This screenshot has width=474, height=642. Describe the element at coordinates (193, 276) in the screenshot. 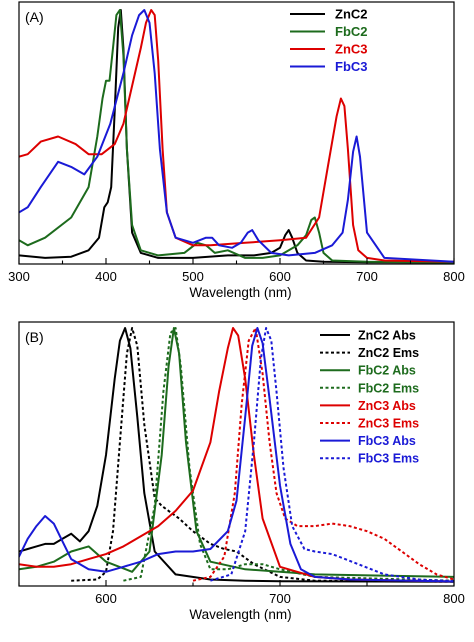

I see `x-tick-label: 500` at that location.